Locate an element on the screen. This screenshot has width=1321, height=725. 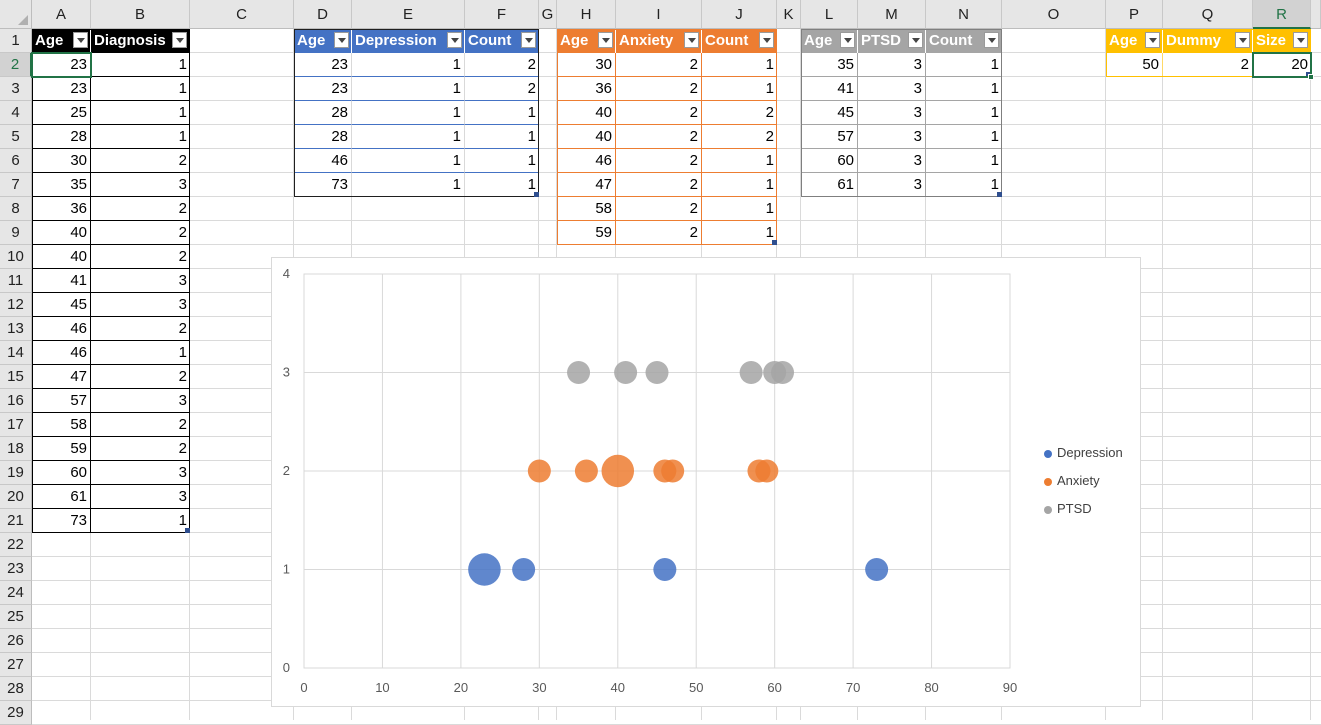
row-header-13: 13 is located at coordinates (16, 329).